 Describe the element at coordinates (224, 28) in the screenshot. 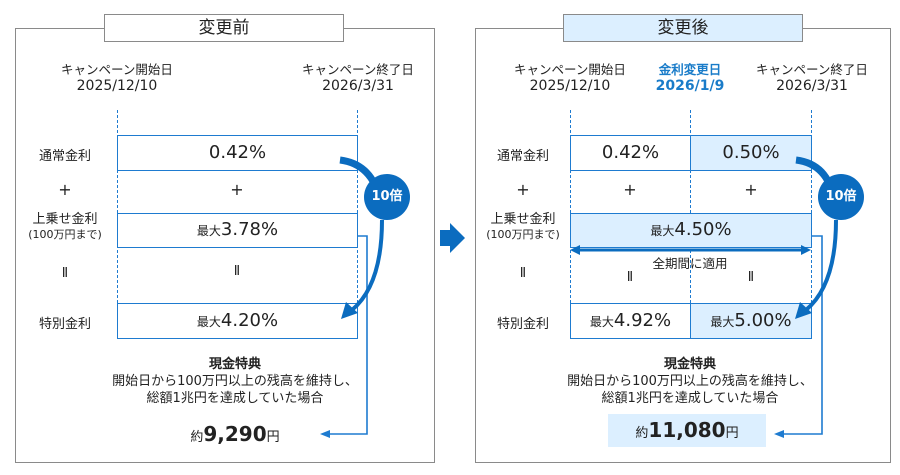

I see `before-title: 変更前` at that location.